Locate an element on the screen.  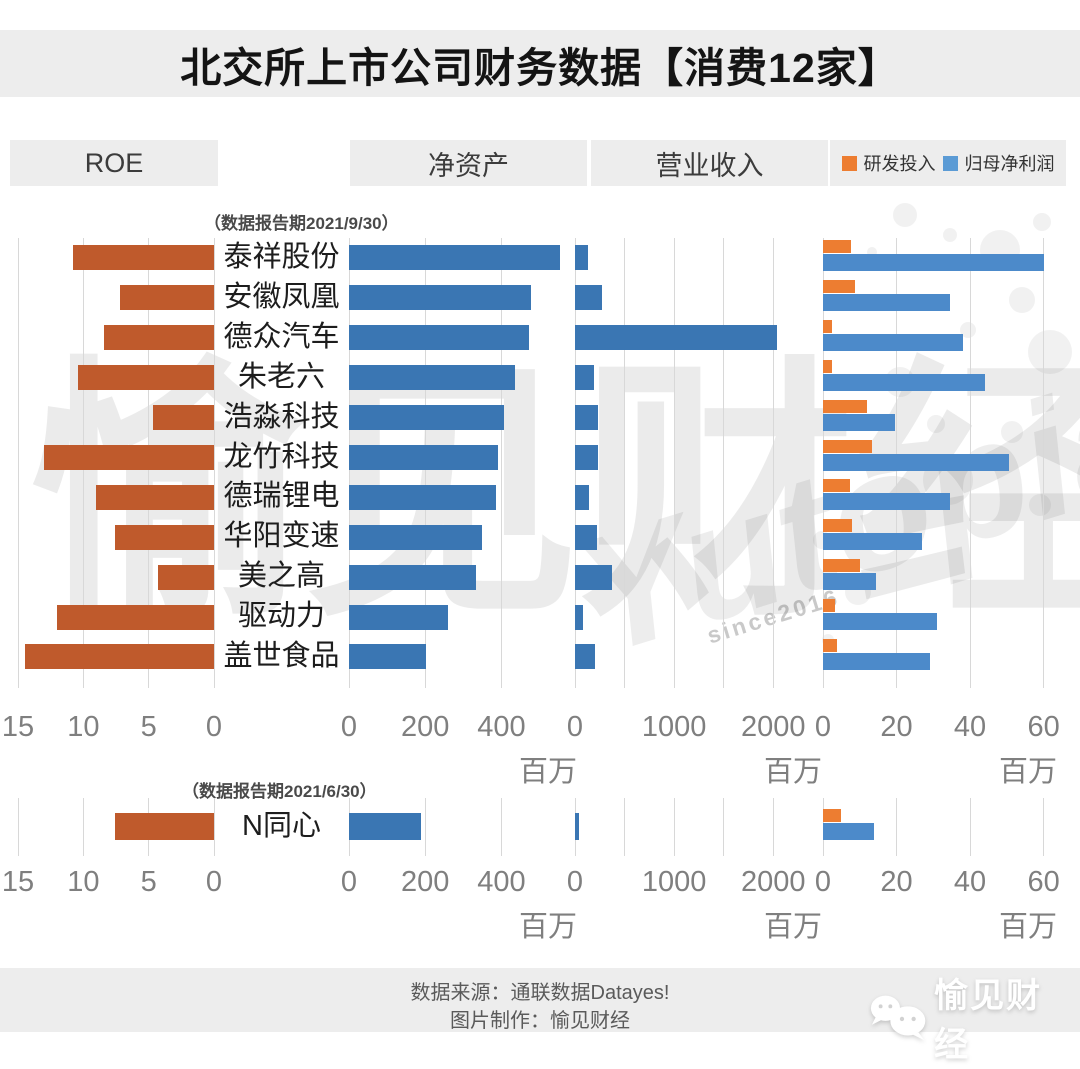
roe-panel-secondary is located at coordinates (116, 827).